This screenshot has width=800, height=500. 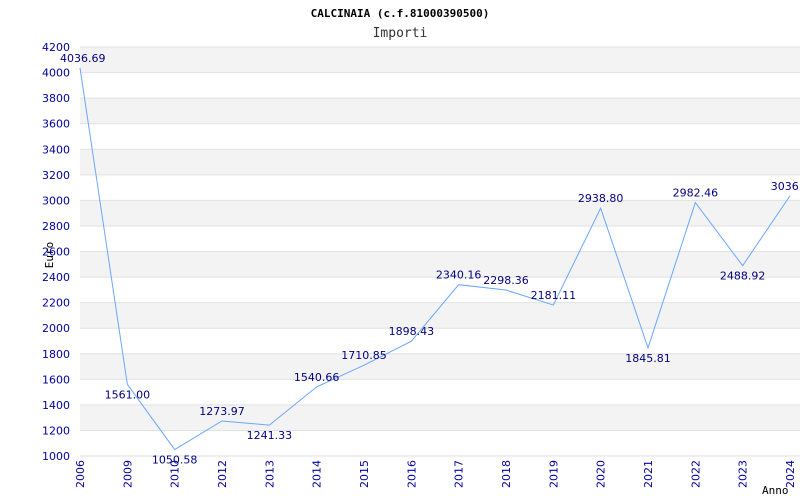 I want to click on x-axis-label: Anno, so click(x=775, y=490).